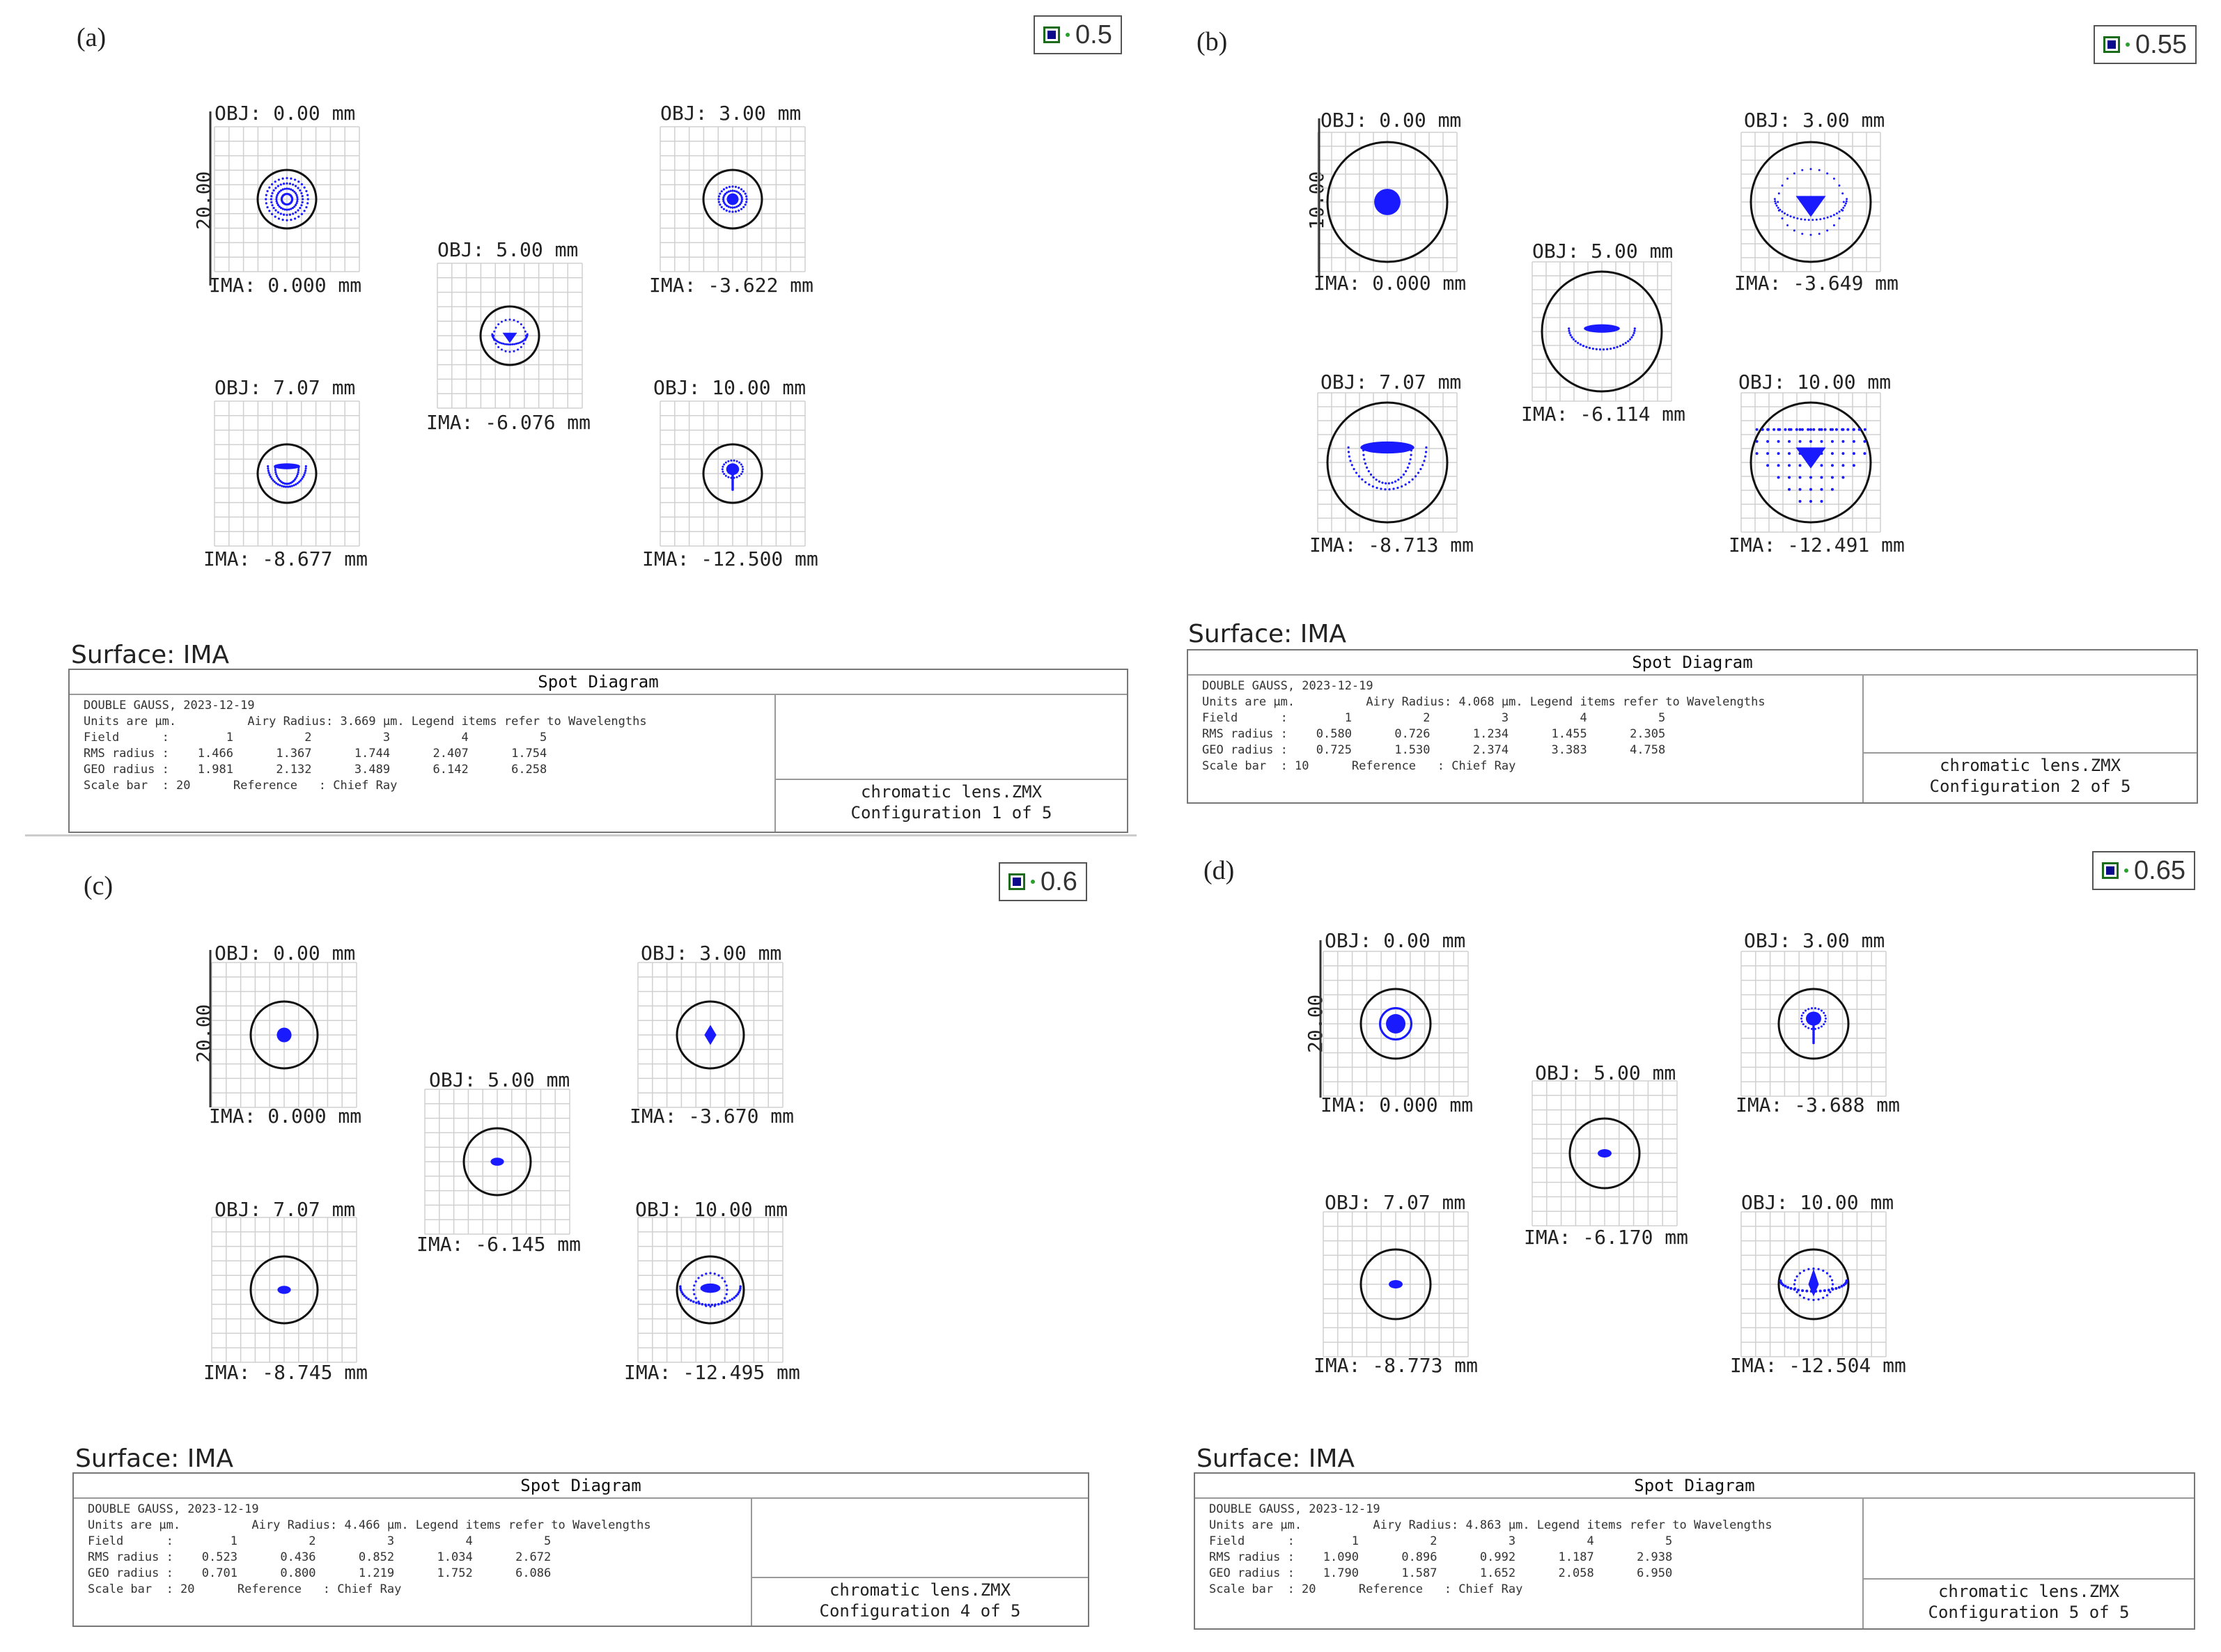  I want to click on ima-label-field-3: IMA: -6.114 mm, so click(1604, 414).